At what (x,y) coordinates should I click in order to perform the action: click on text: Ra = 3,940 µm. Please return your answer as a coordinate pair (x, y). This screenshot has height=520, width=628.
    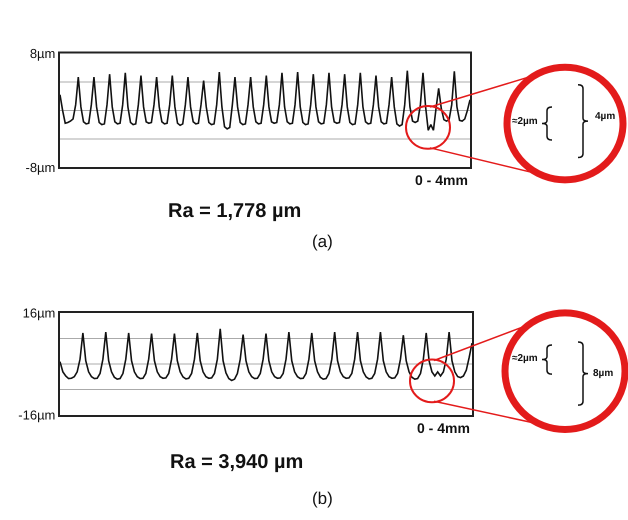
    Looking at the image, I should click on (237, 462).